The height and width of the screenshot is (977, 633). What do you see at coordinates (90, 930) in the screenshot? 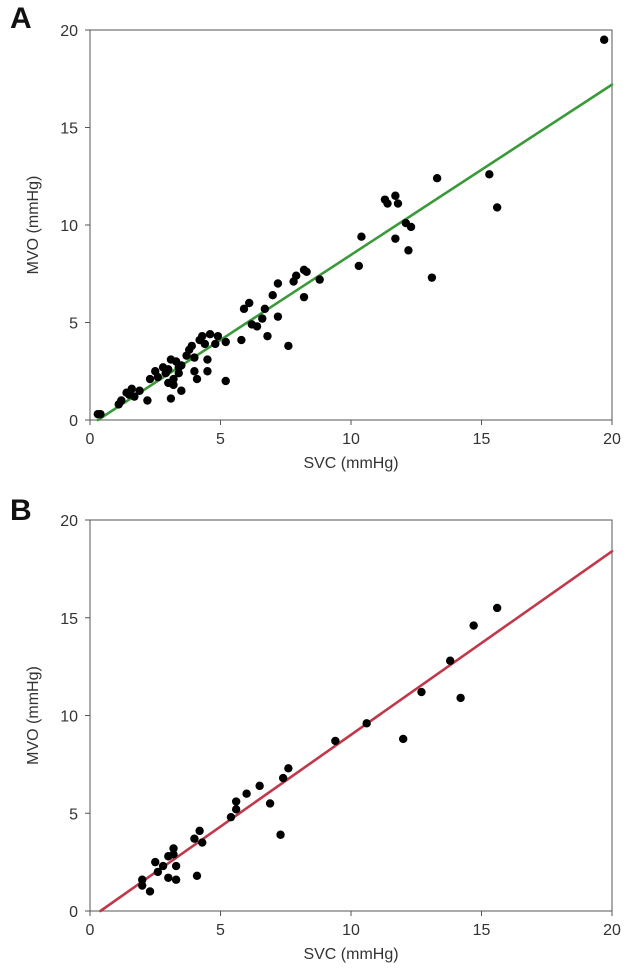
I see `x-tick-label-b: 0` at bounding box center [90, 930].